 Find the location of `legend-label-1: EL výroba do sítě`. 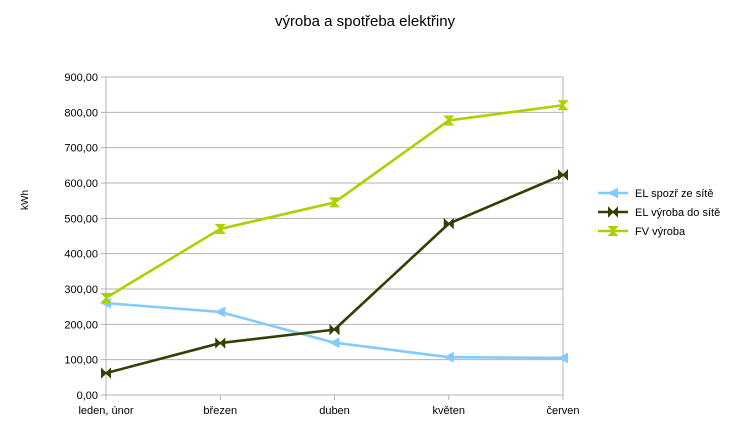

legend-label-1: EL výroba do sítě is located at coordinates (677, 213).